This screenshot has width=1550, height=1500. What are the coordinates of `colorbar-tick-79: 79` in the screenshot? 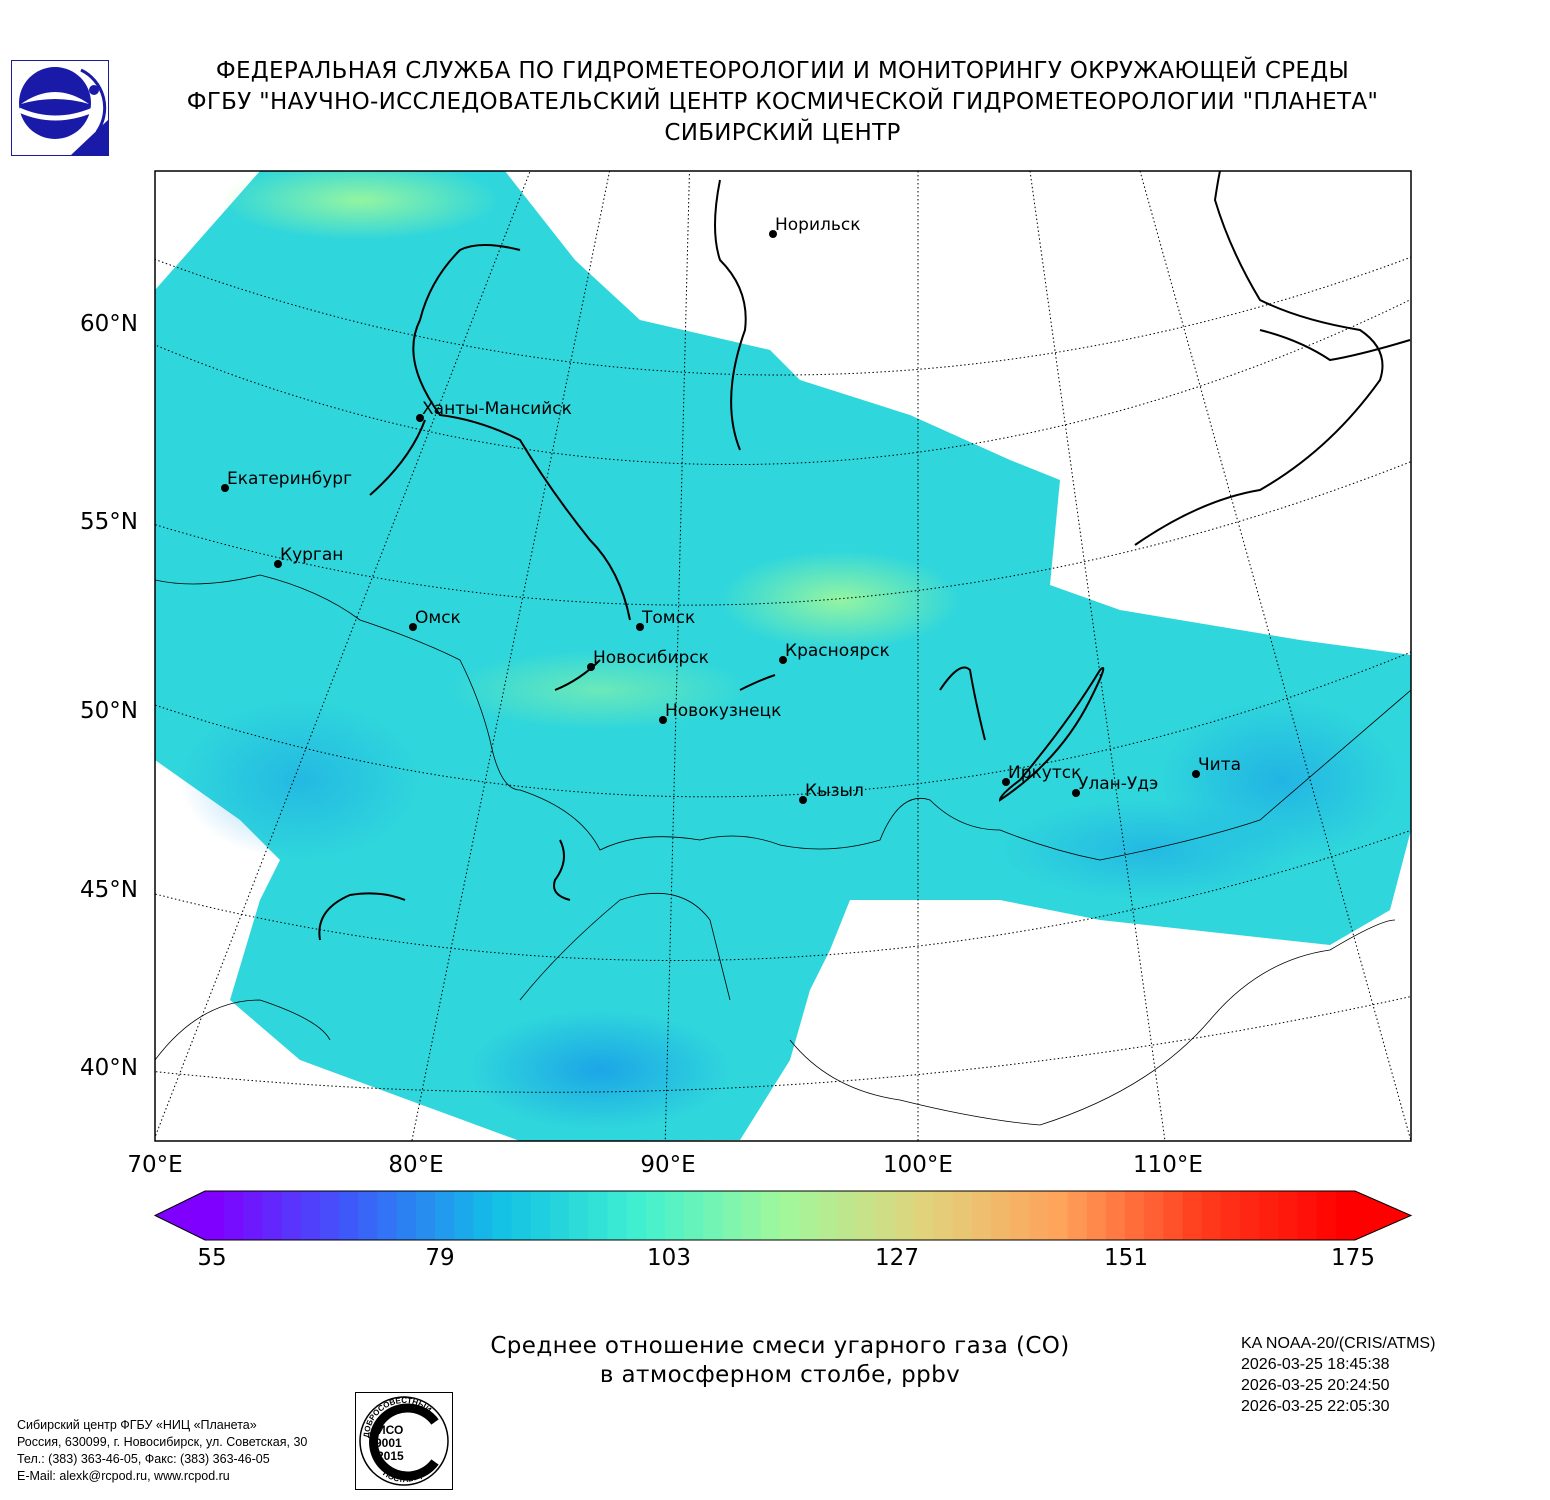 It's located at (440, 1258).